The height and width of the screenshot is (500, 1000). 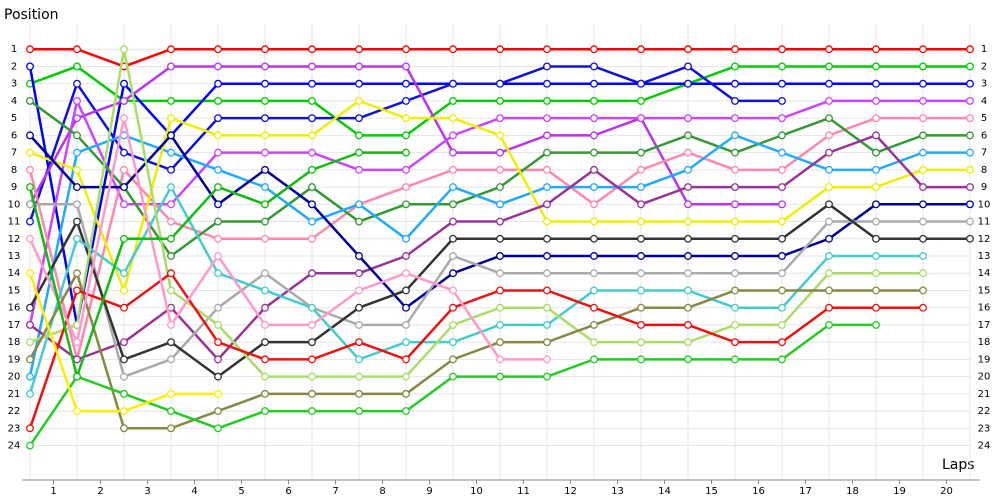 I want to click on y-tick-label-right: 7, so click(x=984, y=153).